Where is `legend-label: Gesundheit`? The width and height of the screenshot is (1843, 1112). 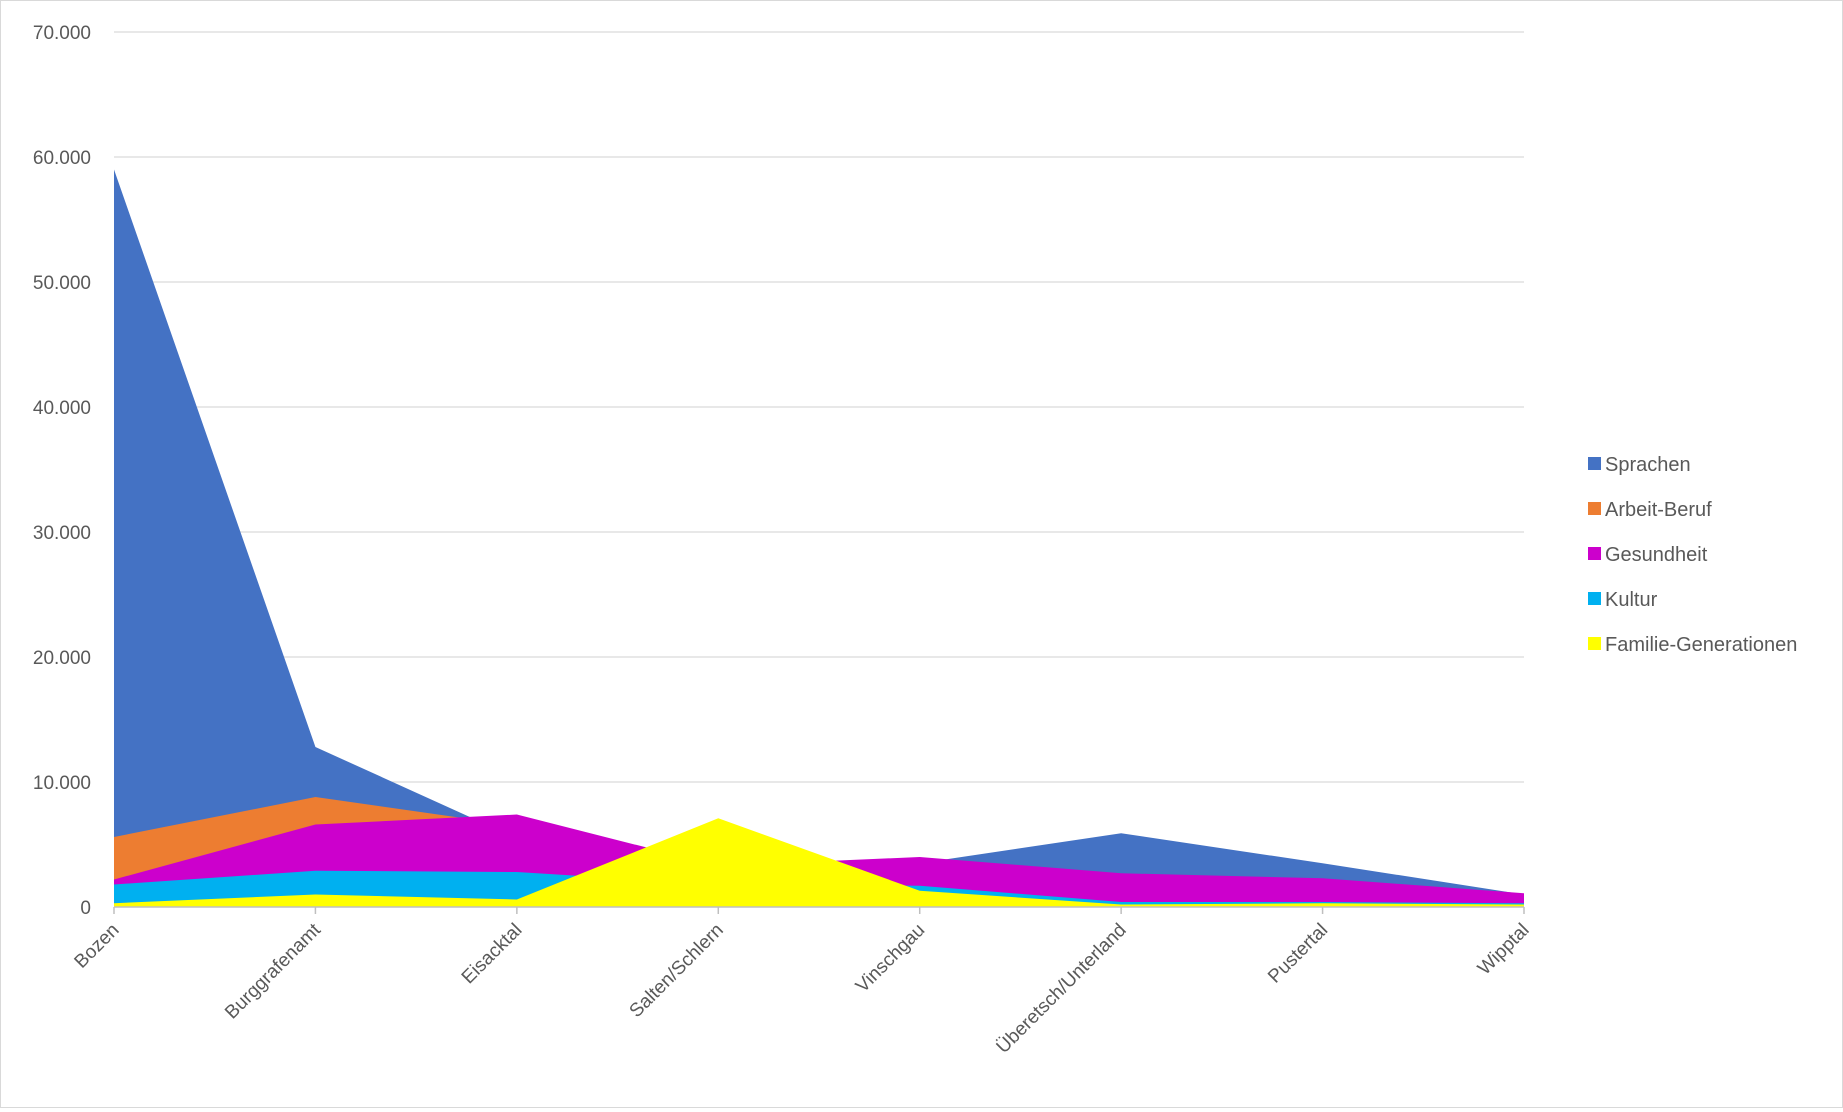
legend-label: Gesundheit is located at coordinates (1656, 555).